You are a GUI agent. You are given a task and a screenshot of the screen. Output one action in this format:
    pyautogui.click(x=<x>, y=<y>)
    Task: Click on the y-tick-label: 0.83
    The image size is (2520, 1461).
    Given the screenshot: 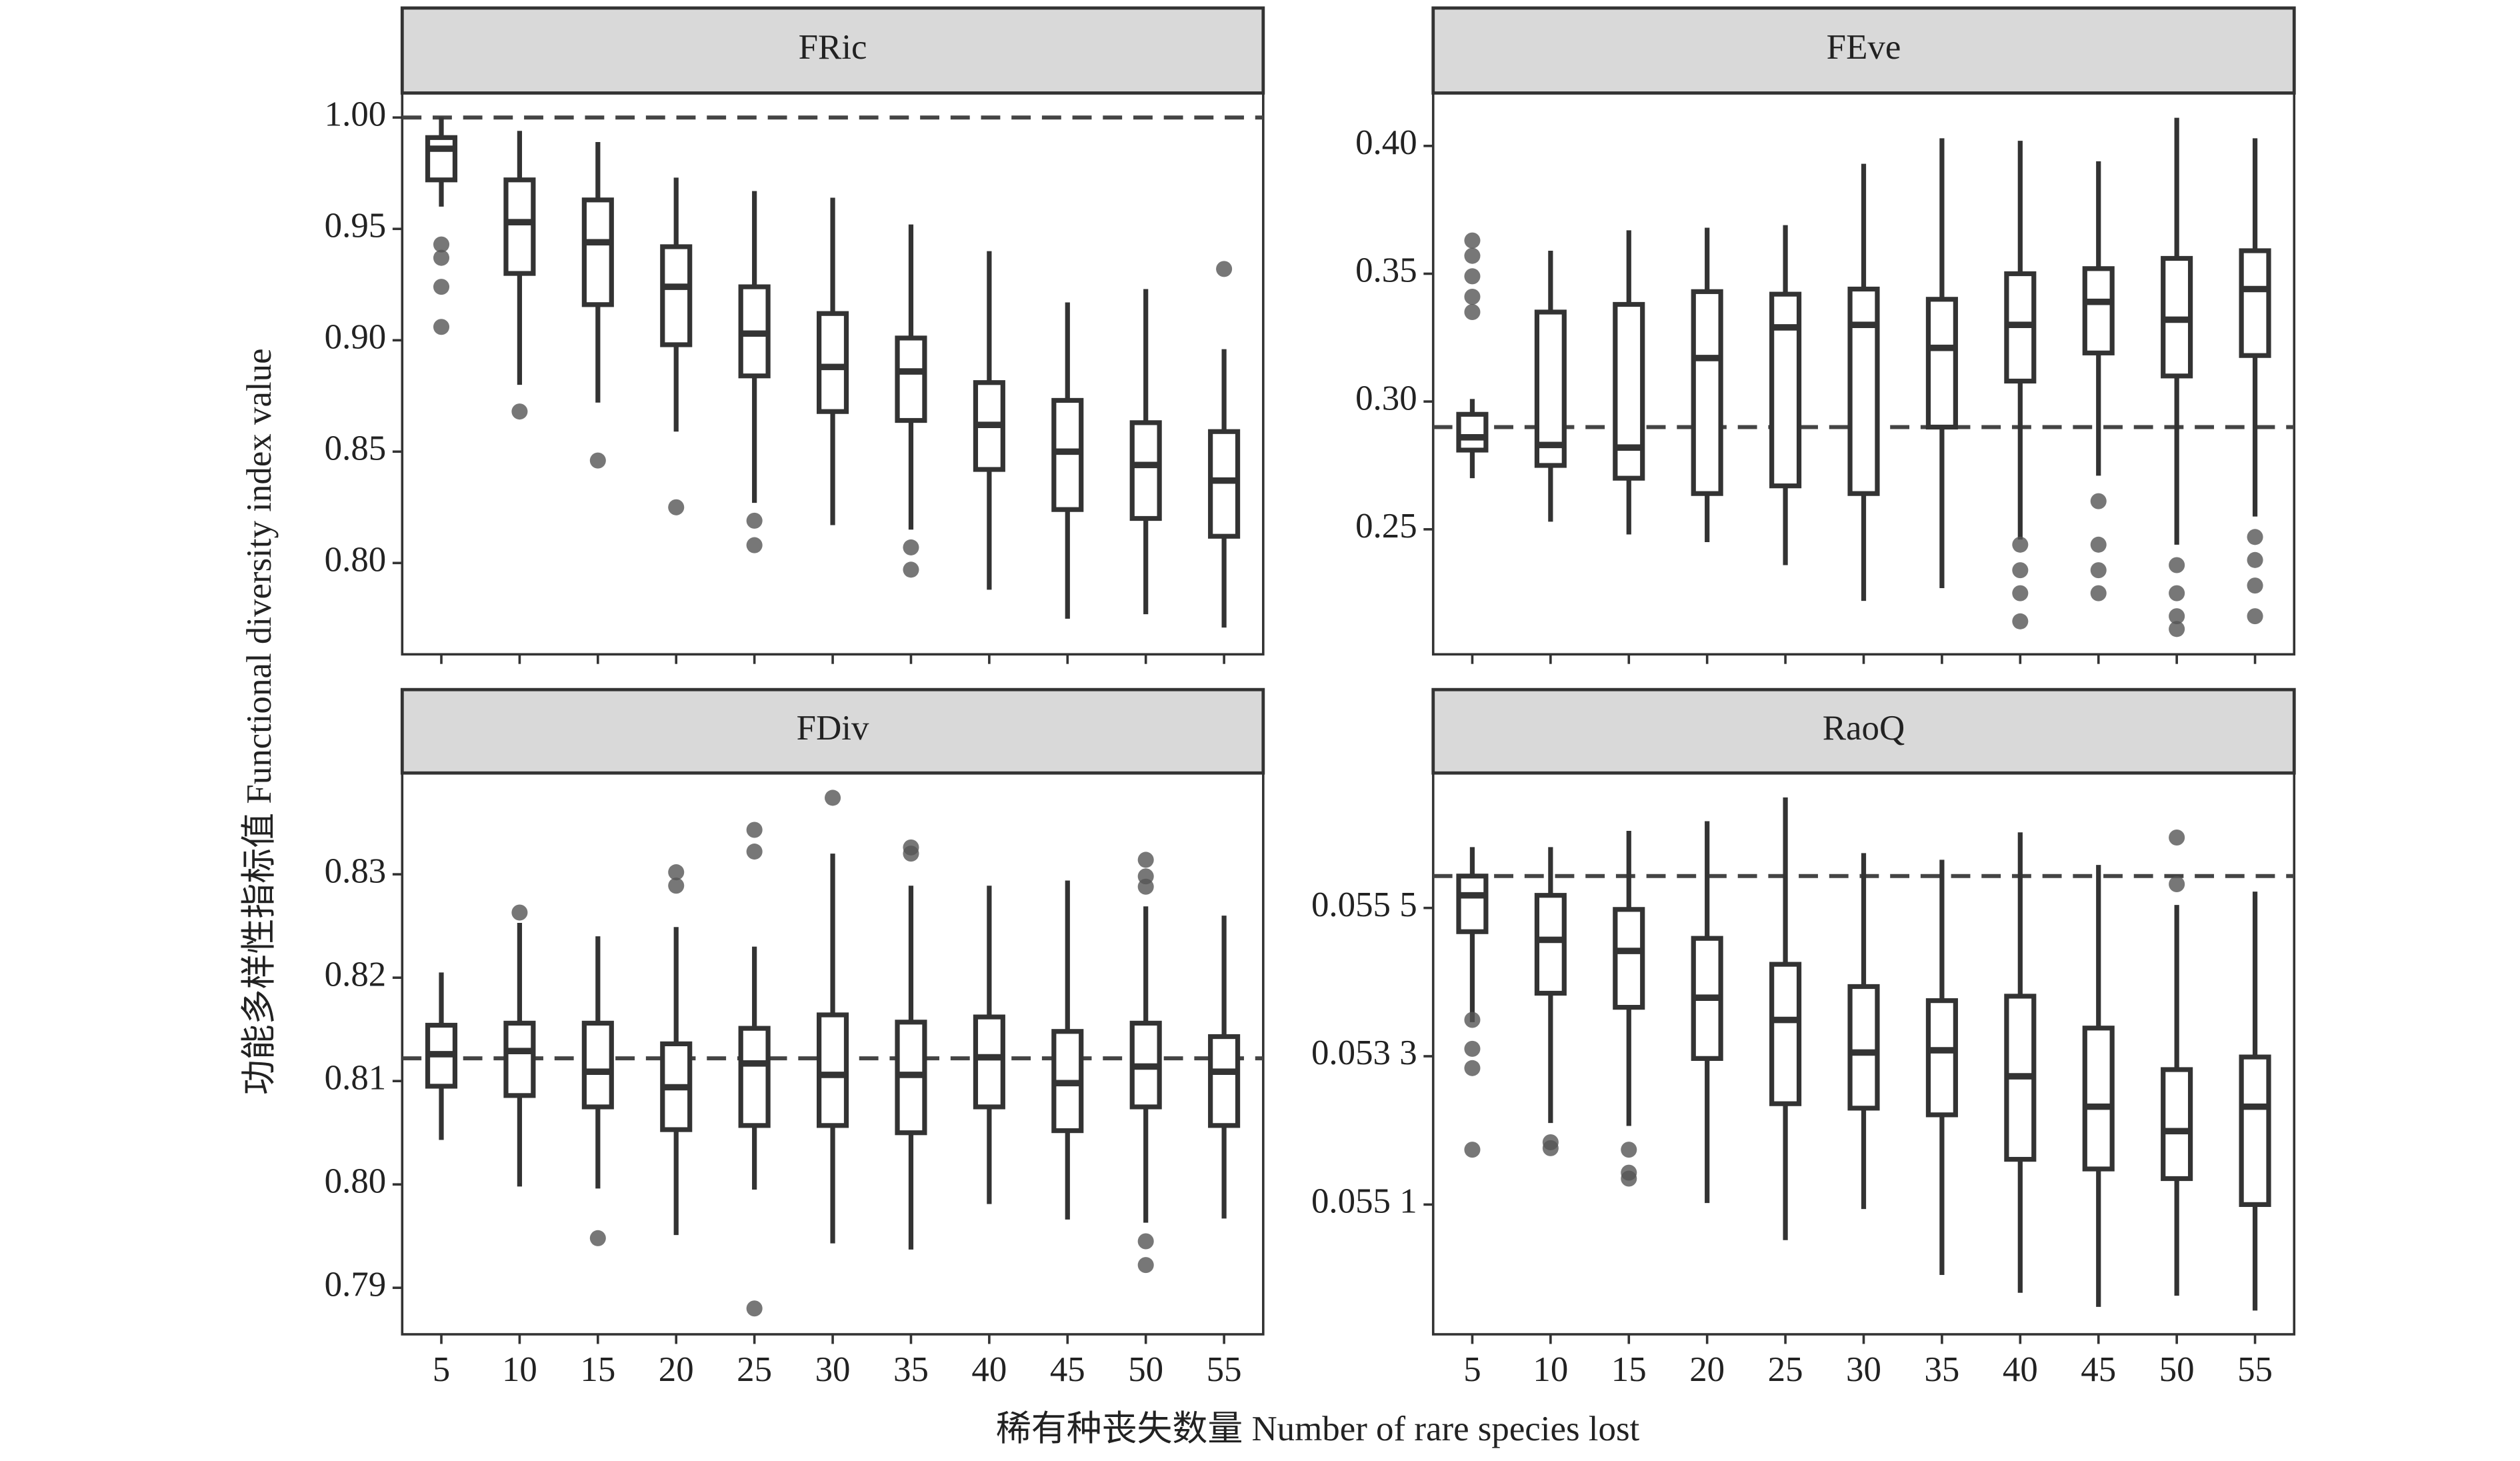 What is the action you would take?
    pyautogui.click(x=356, y=871)
    